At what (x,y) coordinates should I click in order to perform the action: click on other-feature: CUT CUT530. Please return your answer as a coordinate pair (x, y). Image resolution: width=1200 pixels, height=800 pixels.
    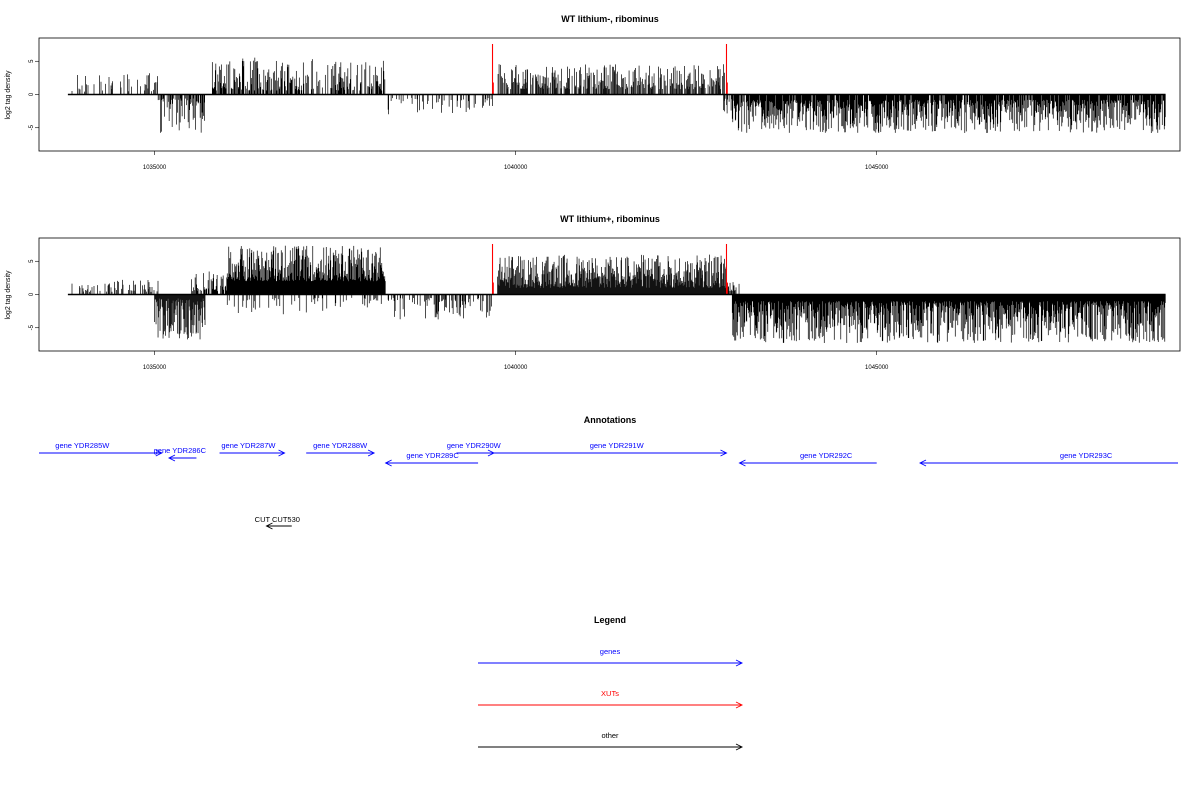
    Looking at the image, I should click on (277, 522).